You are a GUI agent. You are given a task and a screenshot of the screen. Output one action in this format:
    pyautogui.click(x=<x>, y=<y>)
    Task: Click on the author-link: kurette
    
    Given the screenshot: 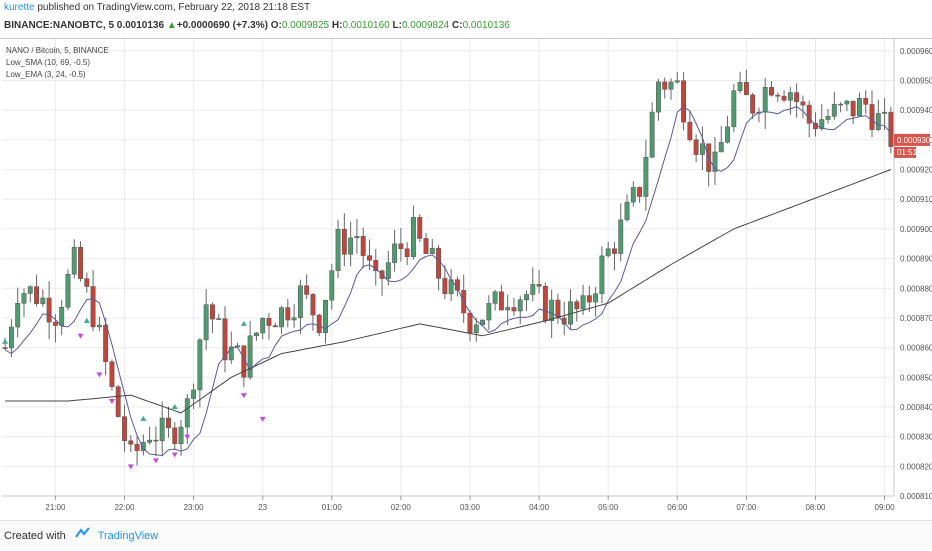 What is the action you would take?
    pyautogui.click(x=19, y=7)
    